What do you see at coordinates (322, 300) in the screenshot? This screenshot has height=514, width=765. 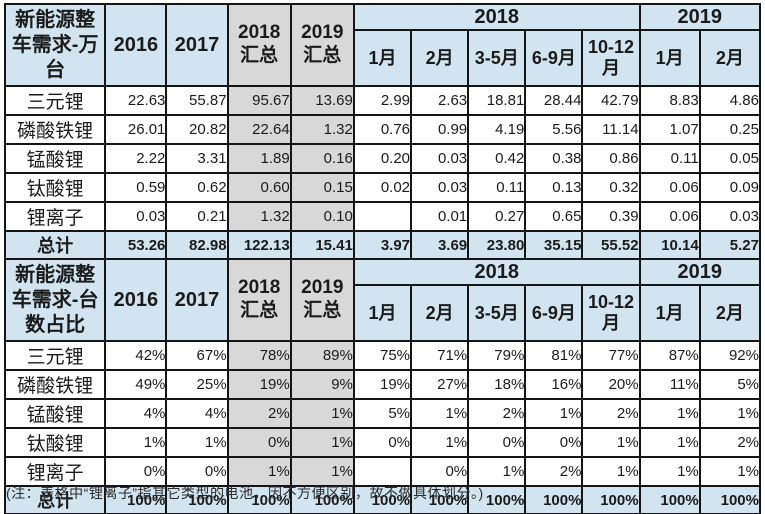 I see `summary-header-2019: 2019汇总` at bounding box center [322, 300].